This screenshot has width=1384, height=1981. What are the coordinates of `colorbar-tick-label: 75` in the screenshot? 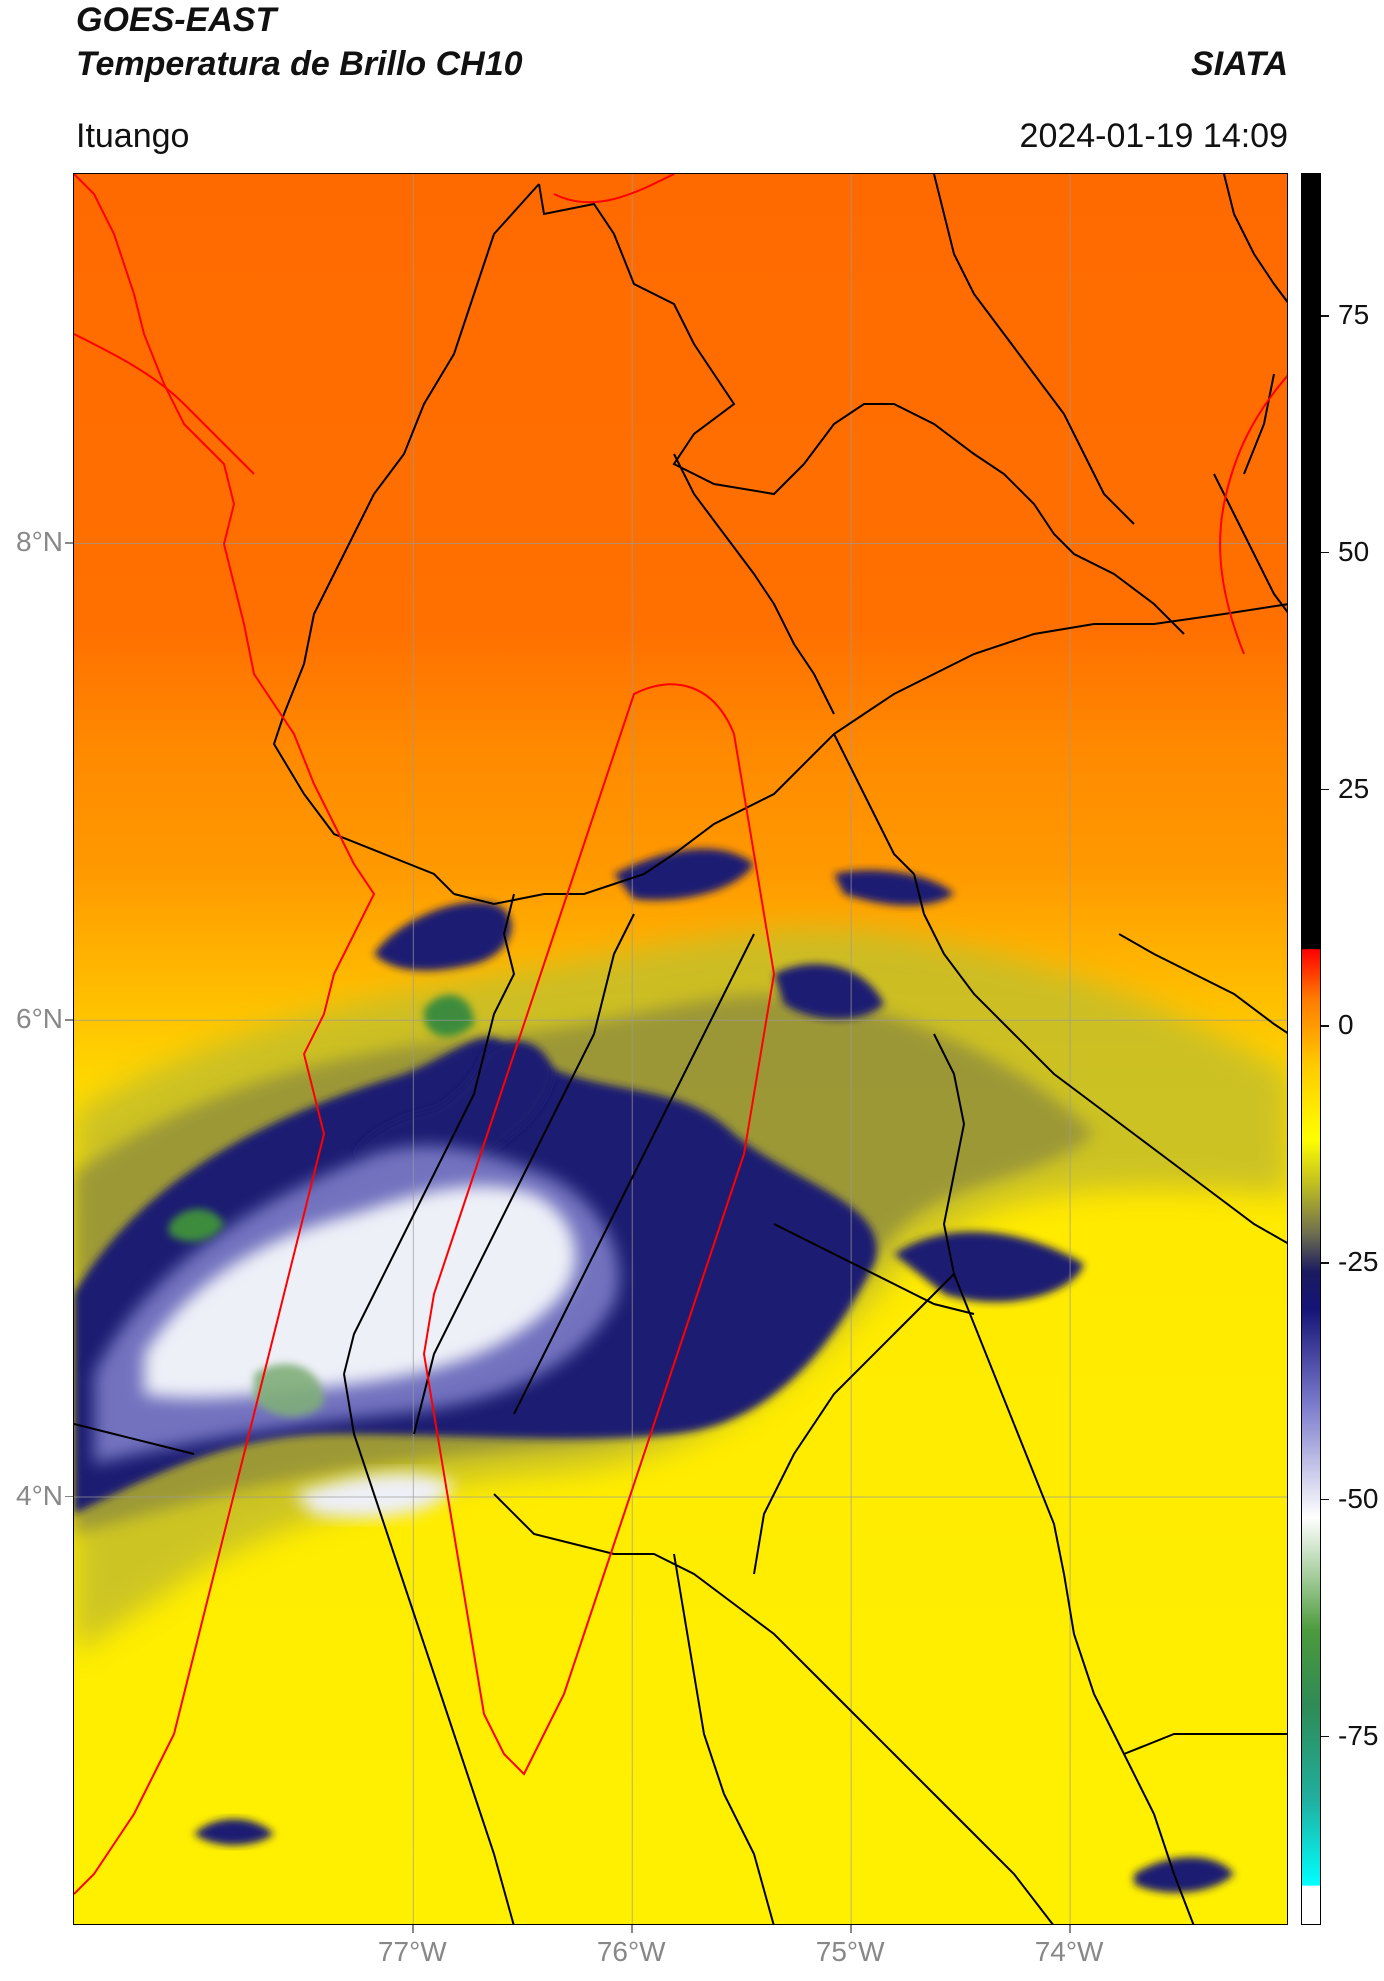 It's located at (1354, 315).